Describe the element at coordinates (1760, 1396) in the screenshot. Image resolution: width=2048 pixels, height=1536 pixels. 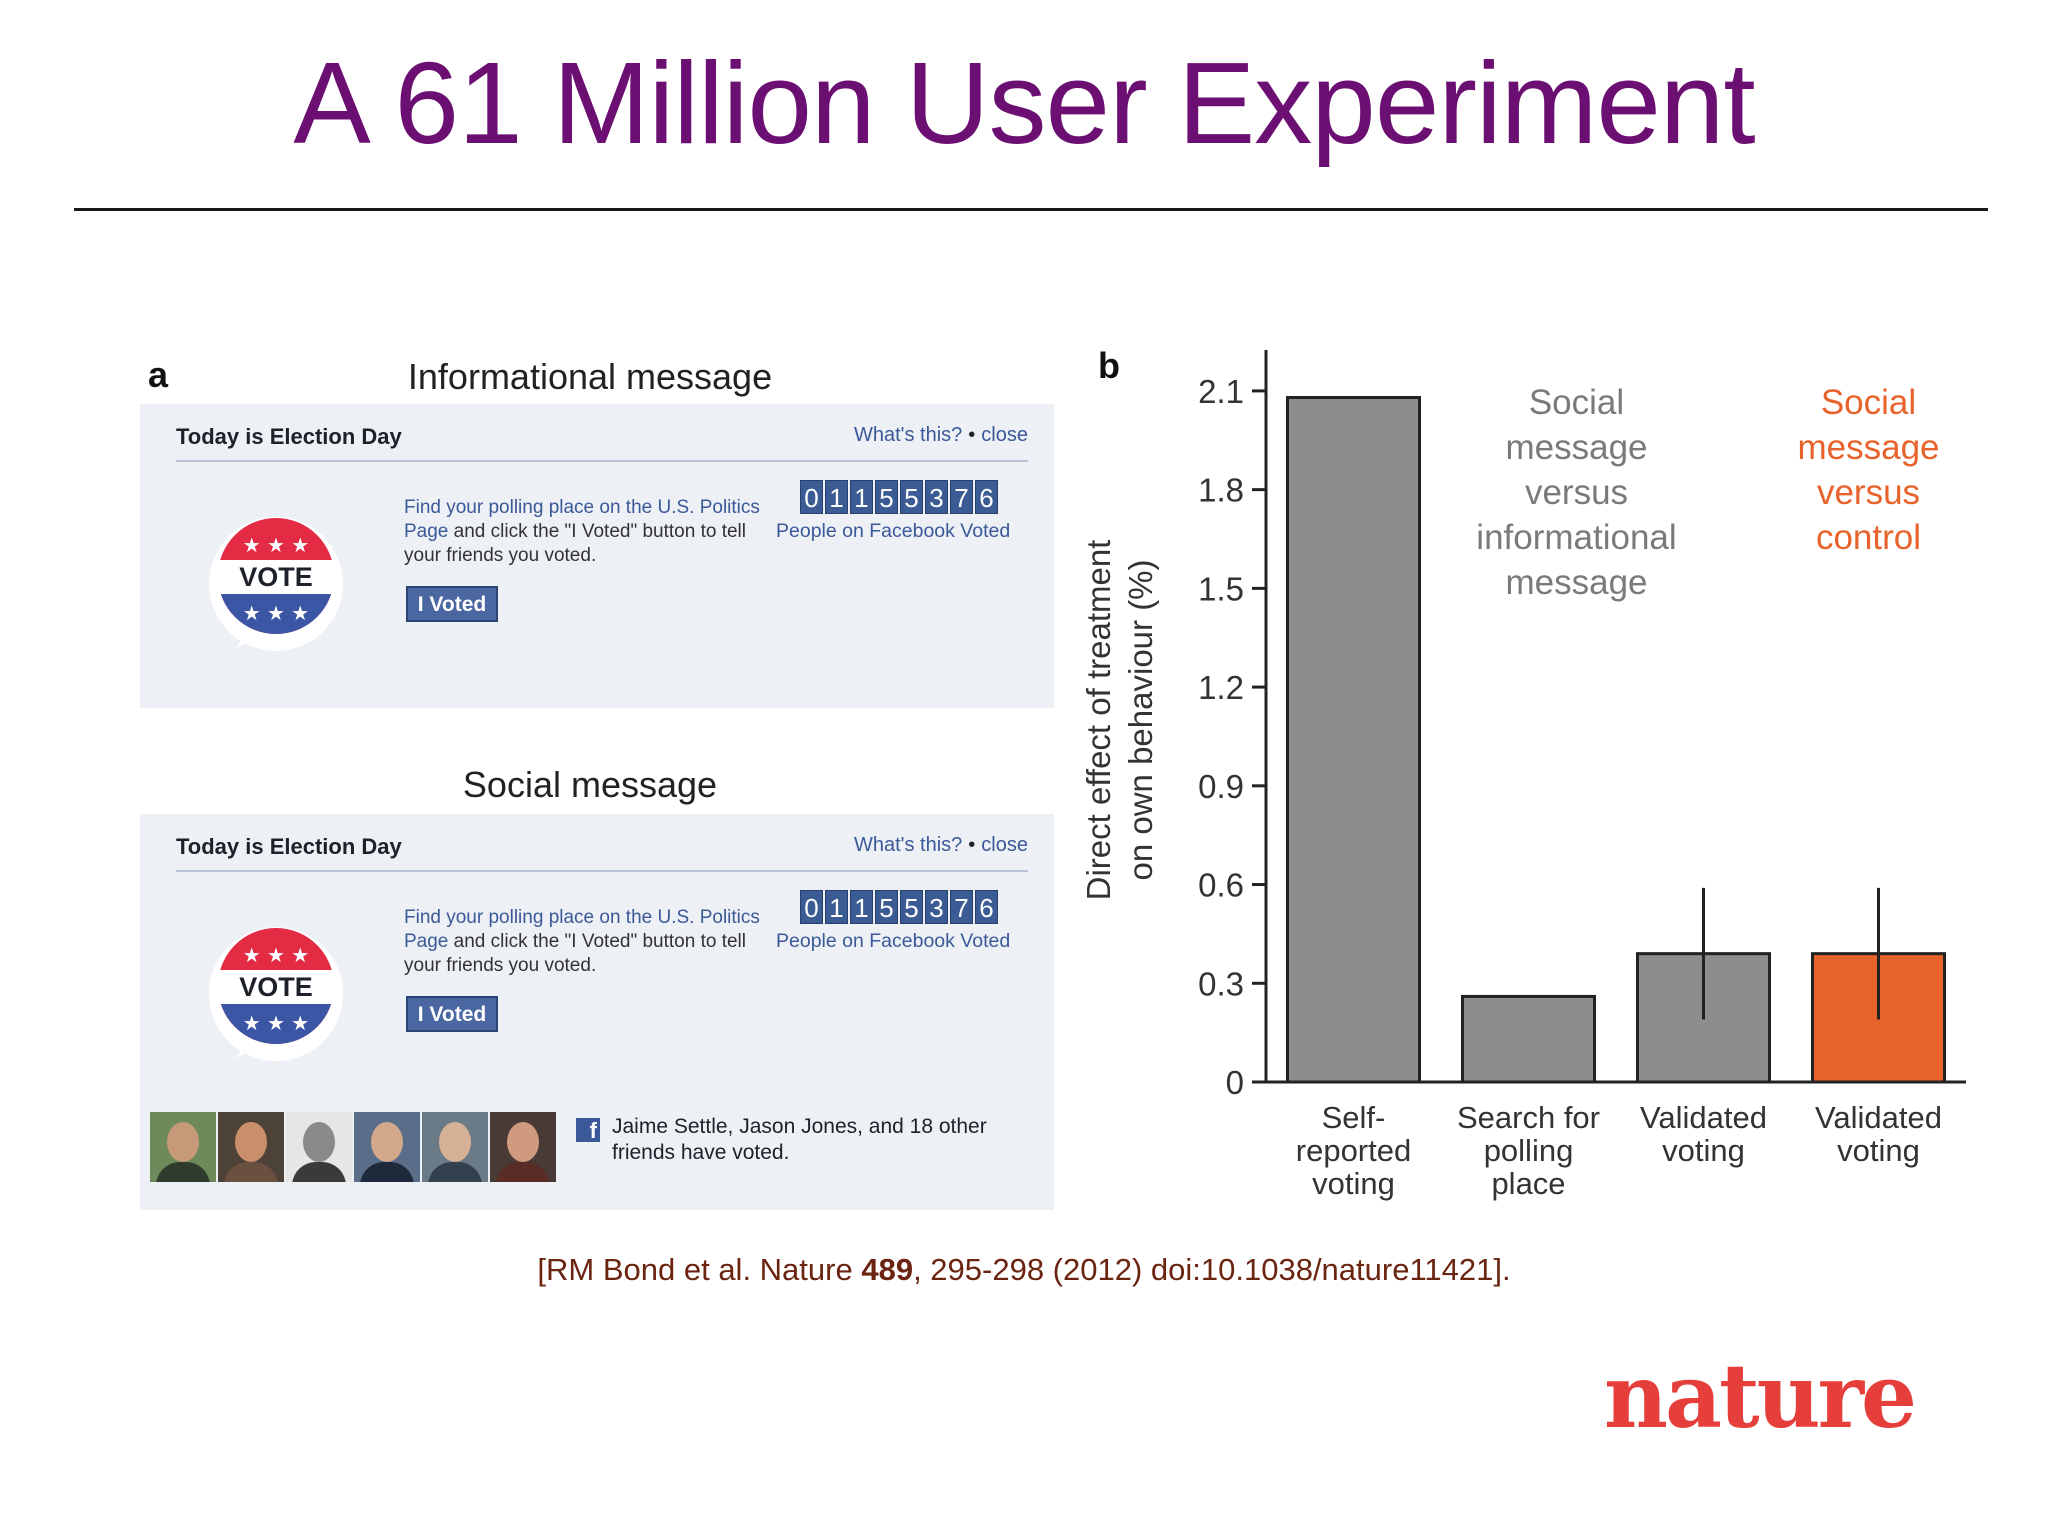
I see `nature-logo: nature` at that location.